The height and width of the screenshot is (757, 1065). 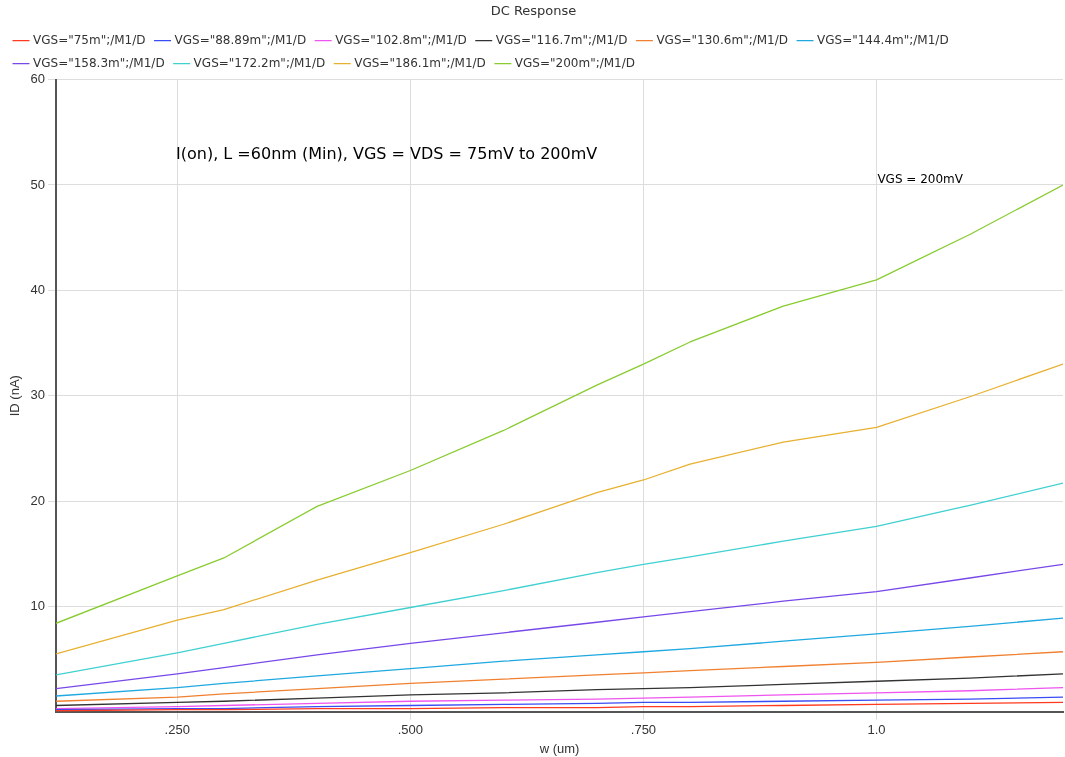 I want to click on x-tick-label: .250, so click(x=177, y=730).